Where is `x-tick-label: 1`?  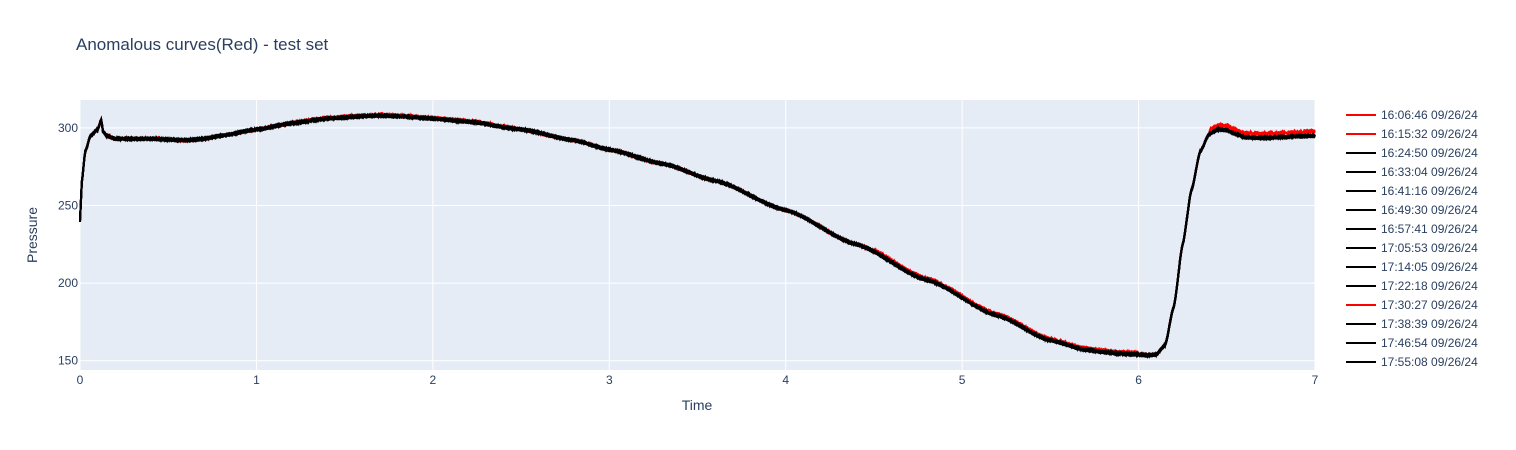 x-tick-label: 1 is located at coordinates (256, 380).